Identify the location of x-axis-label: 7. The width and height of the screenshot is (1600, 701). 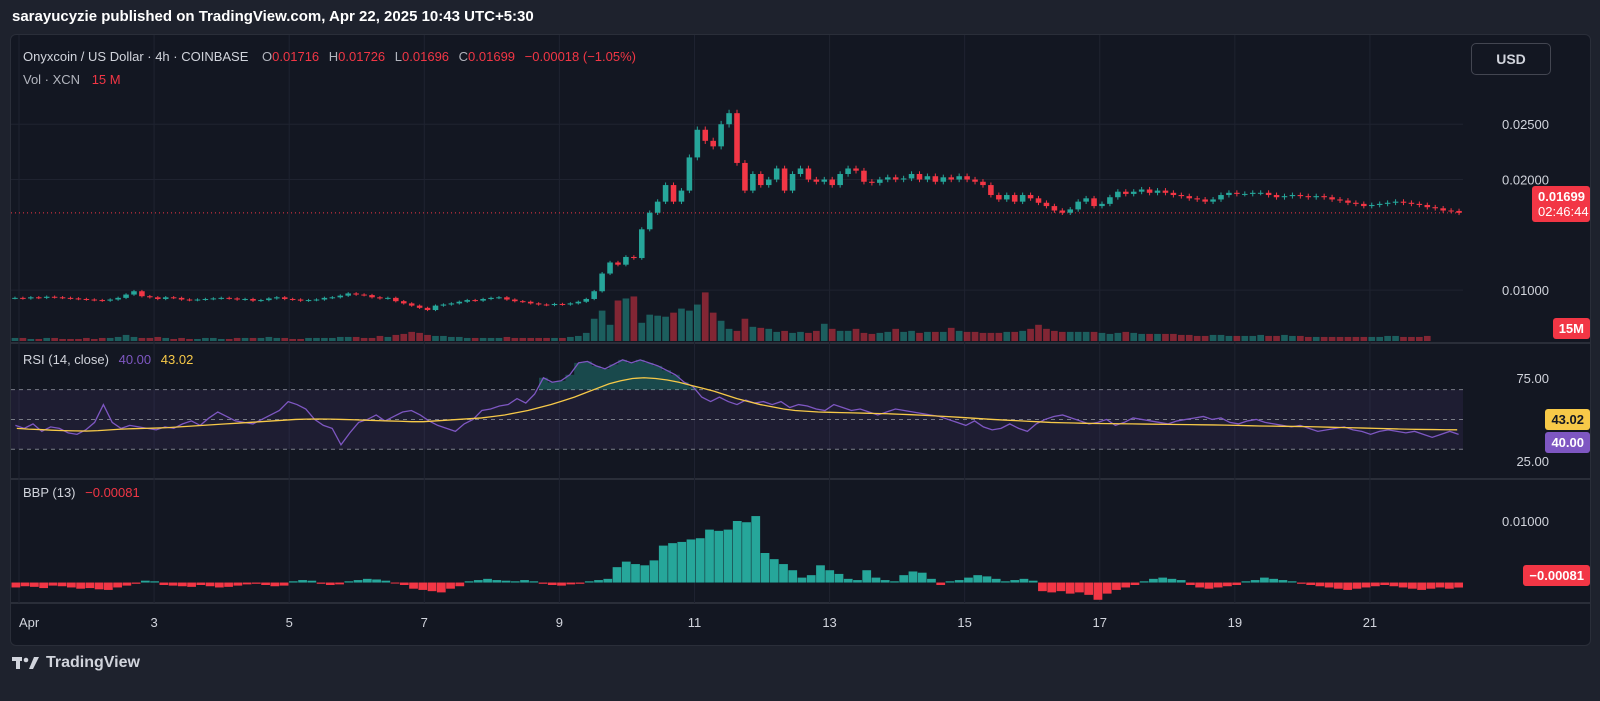
(424, 622).